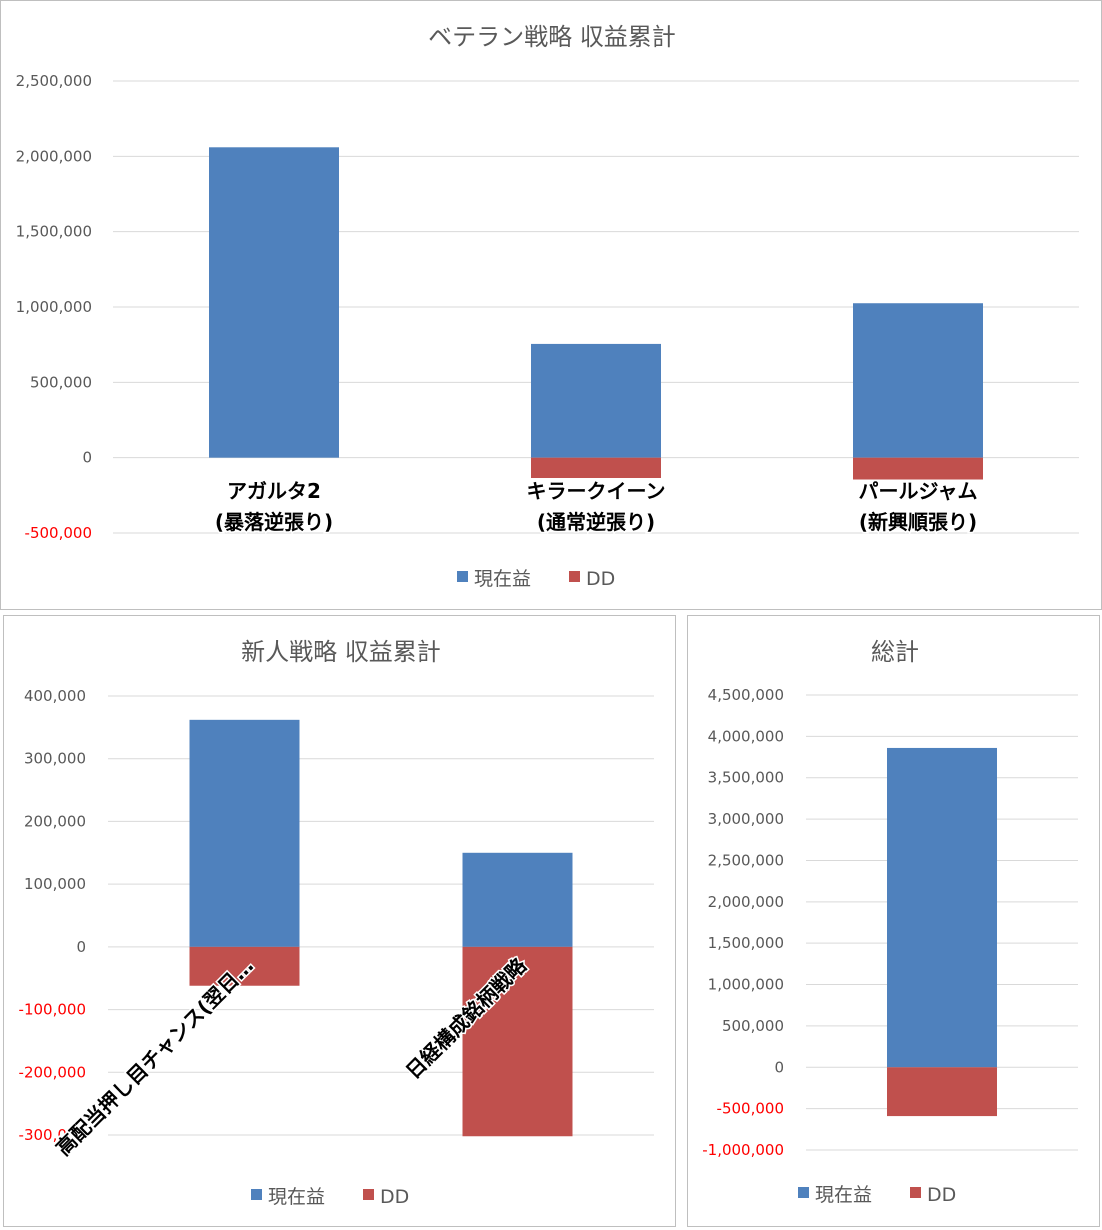 The width and height of the screenshot is (1102, 1230). What do you see at coordinates (753, 1026) in the screenshot?
I see `total-y-tick-label: 500,000` at bounding box center [753, 1026].